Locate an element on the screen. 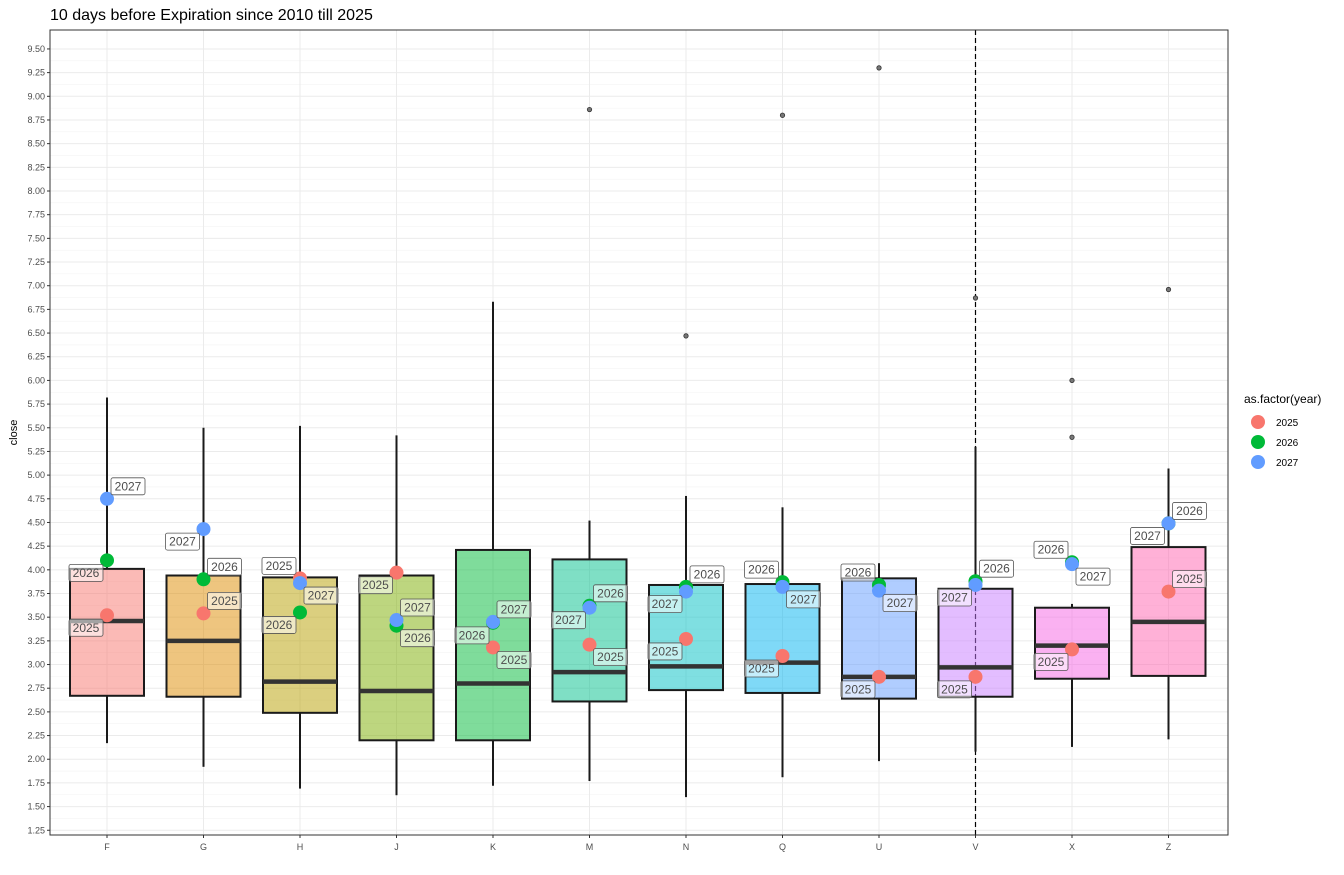 This screenshot has width=1344, height=875. point-Q-2027 is located at coordinates (782, 586).